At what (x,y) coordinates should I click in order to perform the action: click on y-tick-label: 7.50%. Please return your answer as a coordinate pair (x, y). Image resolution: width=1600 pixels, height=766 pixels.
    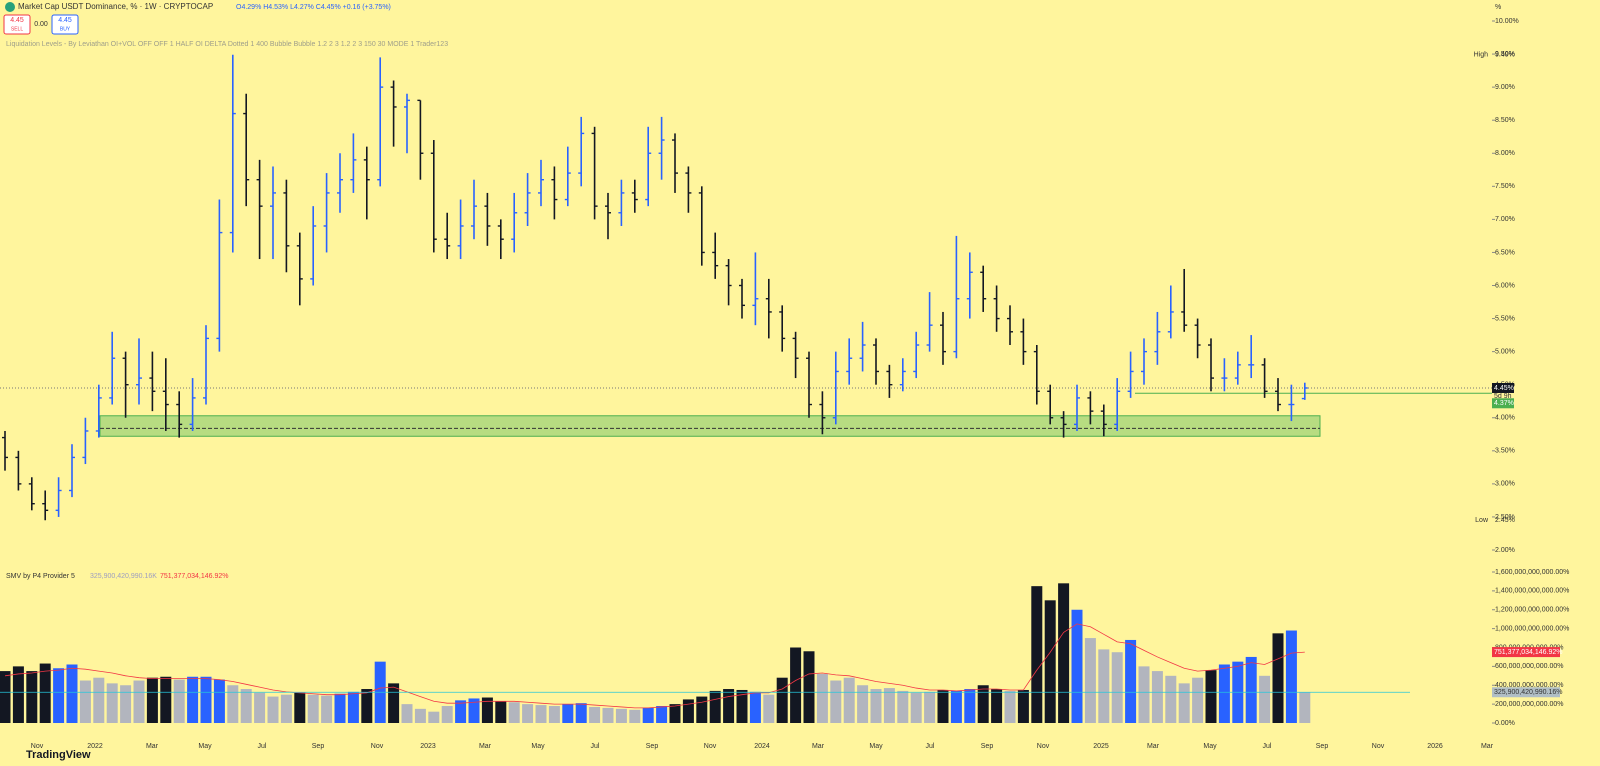
    Looking at the image, I should click on (1505, 186).